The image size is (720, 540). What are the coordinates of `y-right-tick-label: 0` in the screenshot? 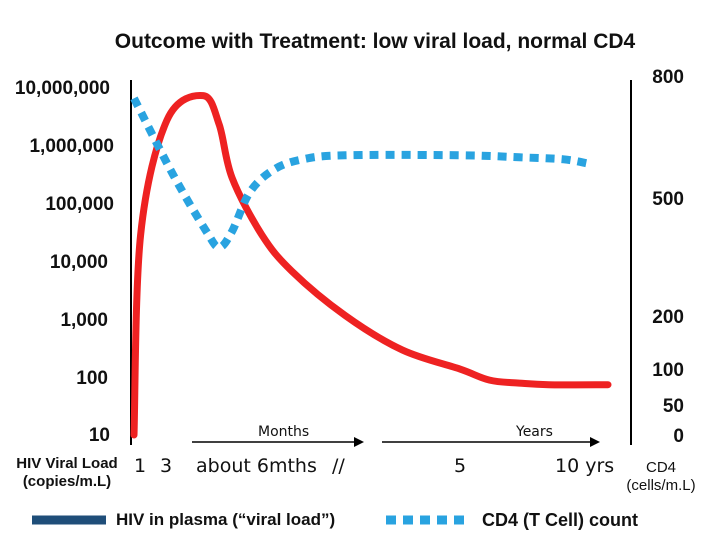 It's located at (678, 436).